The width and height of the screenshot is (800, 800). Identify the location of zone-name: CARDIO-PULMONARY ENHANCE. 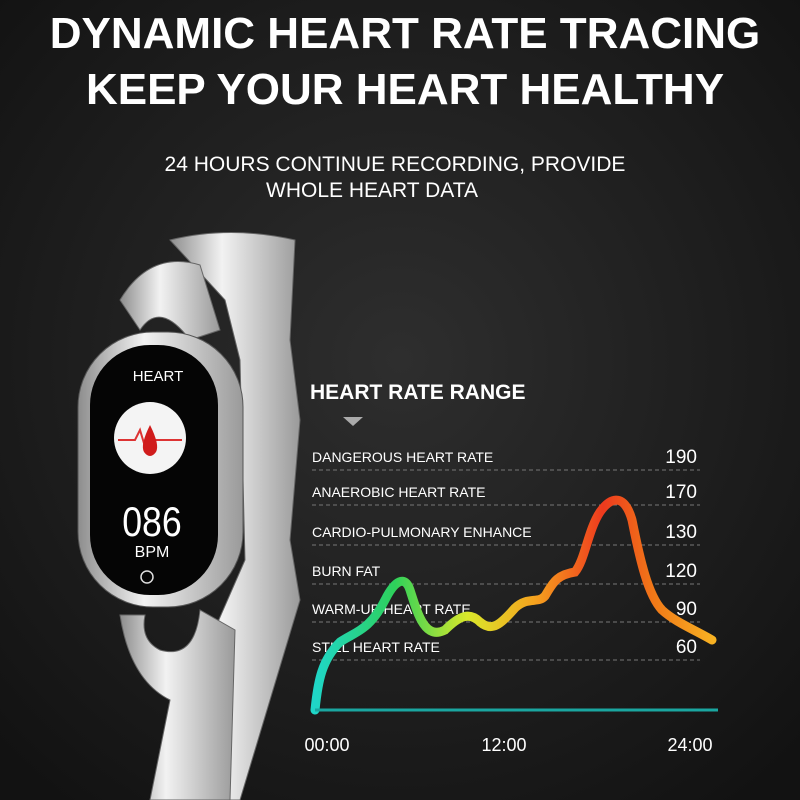
(422, 532).